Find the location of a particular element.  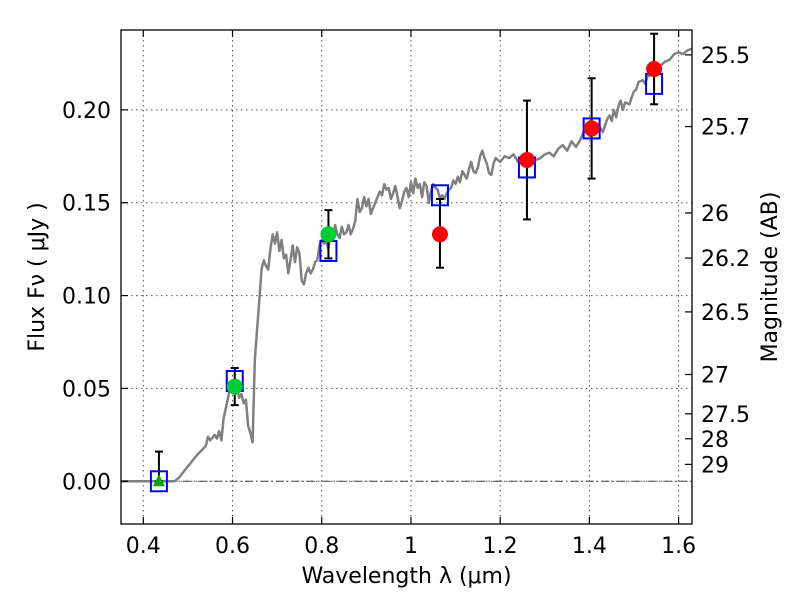

y-tick-label: 0.10 is located at coordinates (86, 297).